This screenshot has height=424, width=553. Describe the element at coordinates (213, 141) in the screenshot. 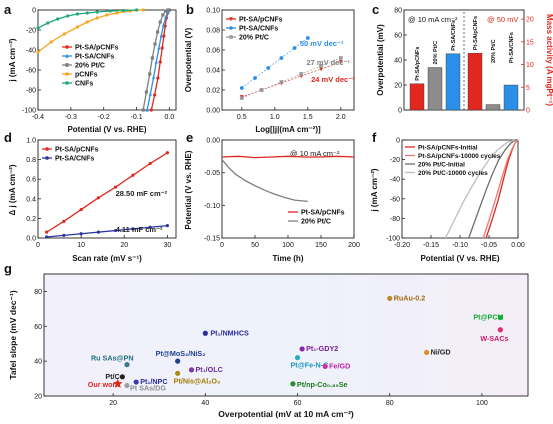

I see `y-tick-label-e: 0.00` at that location.